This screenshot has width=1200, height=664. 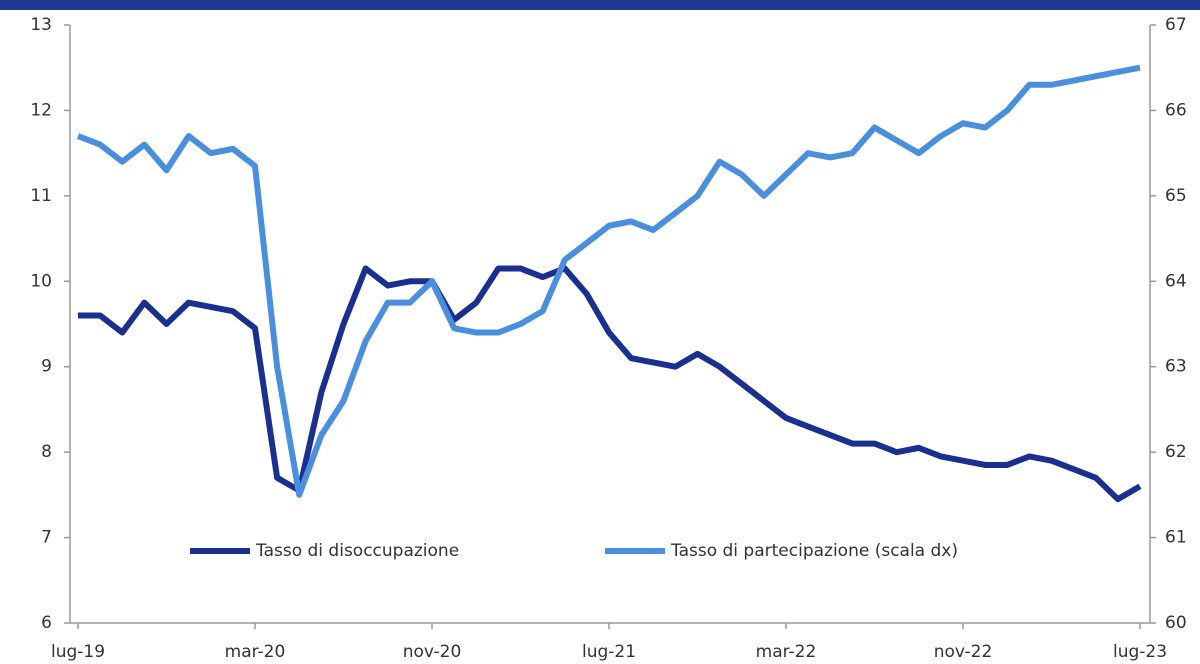 I want to click on x-tick-label: lug-21, so click(x=609, y=652).